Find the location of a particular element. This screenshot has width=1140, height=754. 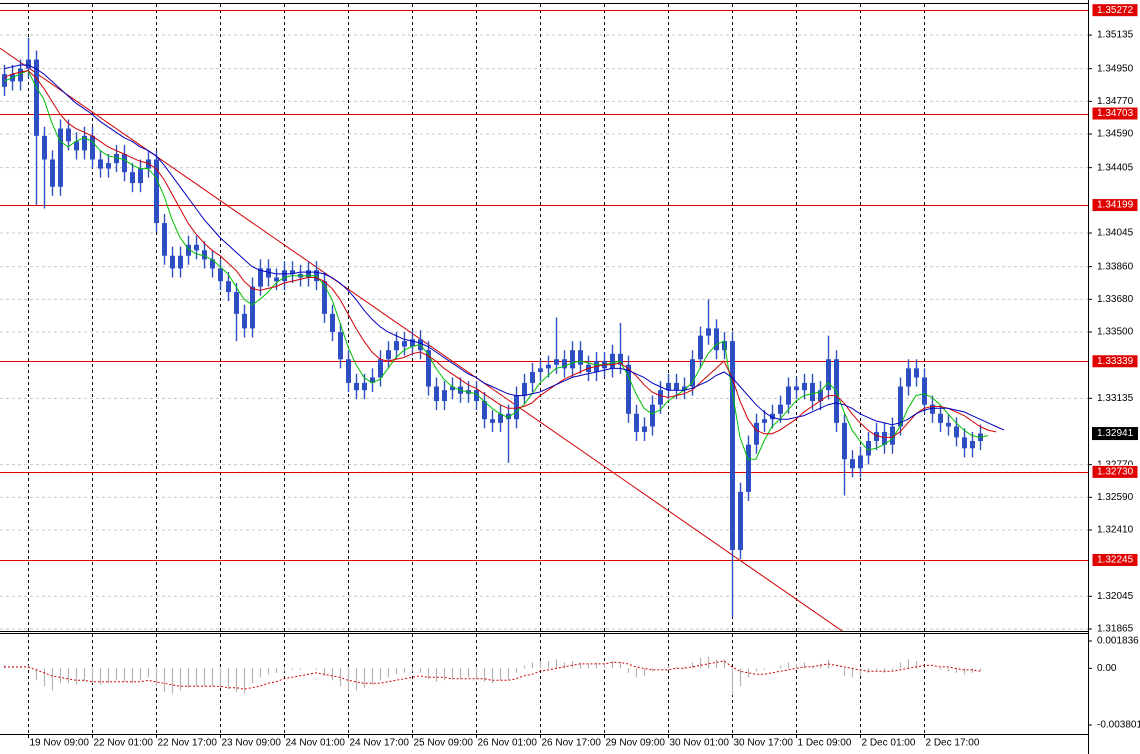

y-tick-label: 1.32770 is located at coordinates (1115, 464).